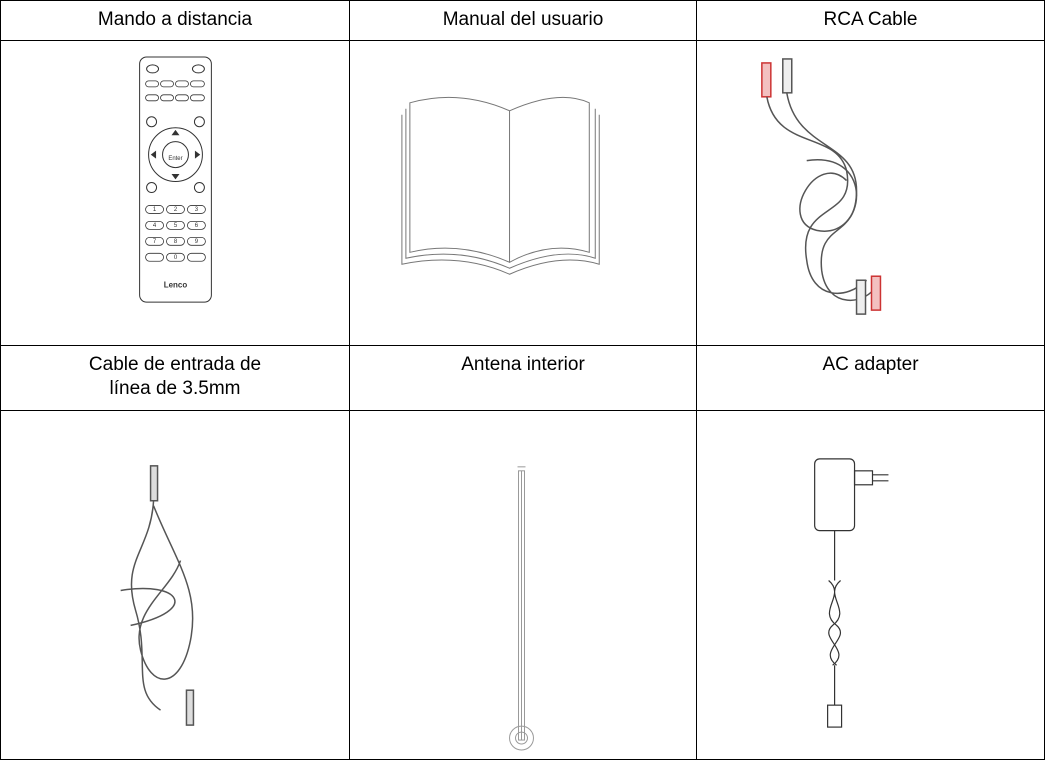 Image resolution: width=1045 pixels, height=760 pixels. I want to click on ac-adapter-illustration, so click(851, 593).